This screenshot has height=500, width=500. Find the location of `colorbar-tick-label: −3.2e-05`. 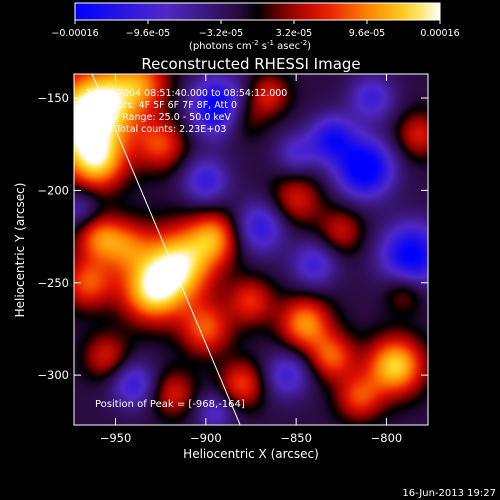

colorbar-tick-label: −3.2e-05 is located at coordinates (221, 33).